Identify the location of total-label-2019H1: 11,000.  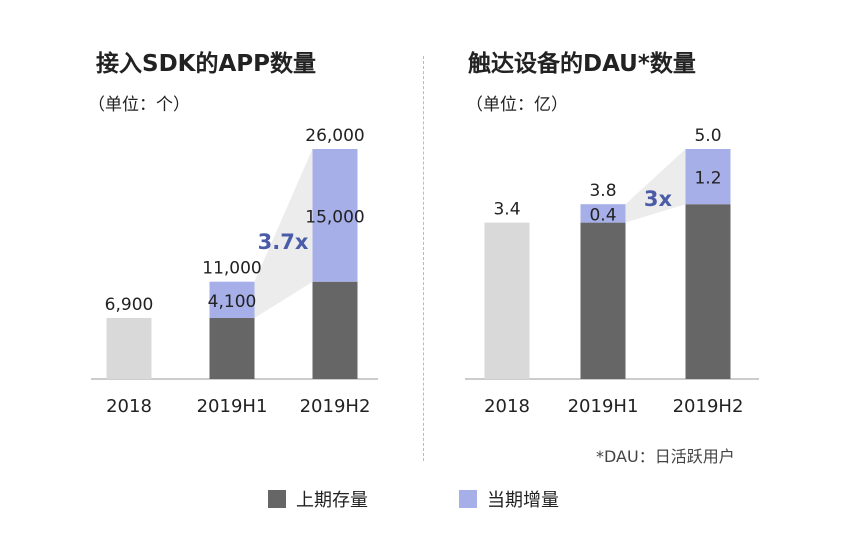
(231, 269).